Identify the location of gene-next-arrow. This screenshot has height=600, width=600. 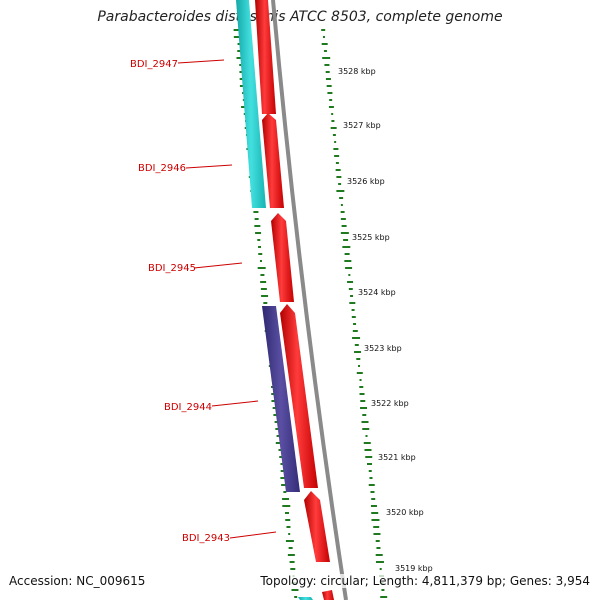
(328, 595).